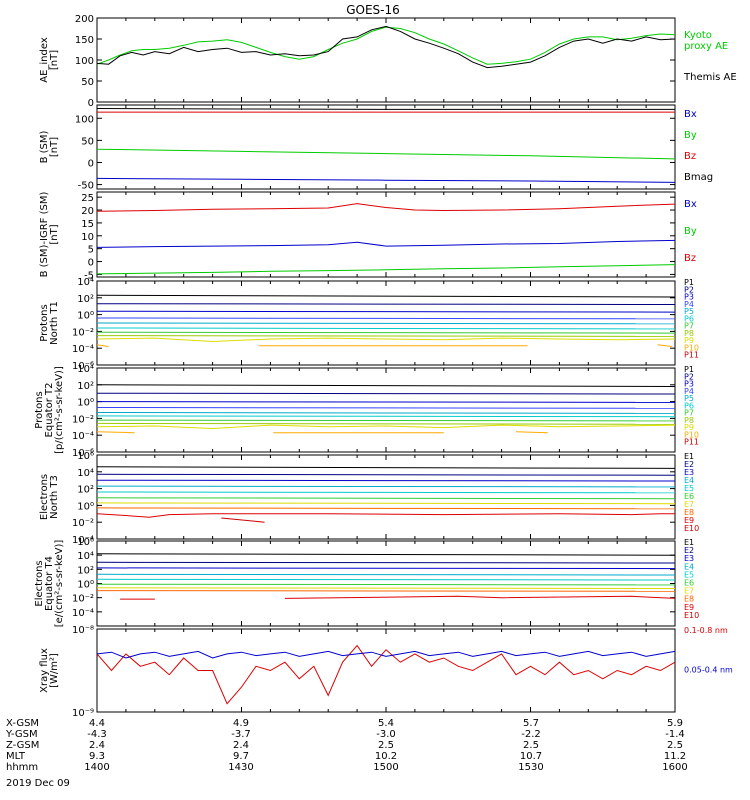 The height and width of the screenshot is (800, 750). I want to click on series-line-P6, so click(386, 416).